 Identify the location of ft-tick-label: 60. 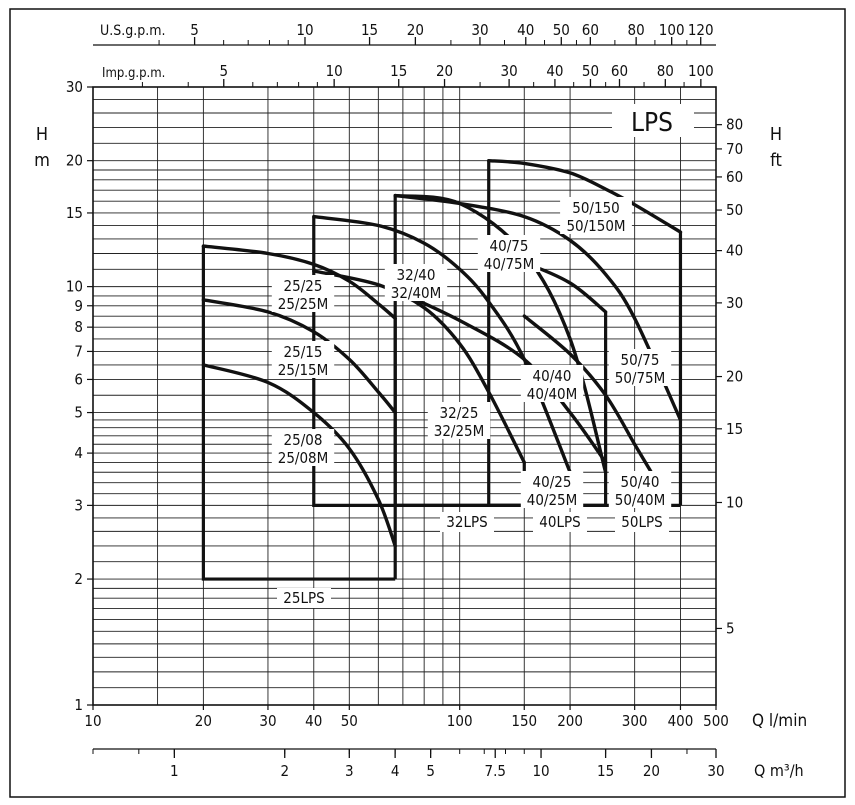
(734, 177).